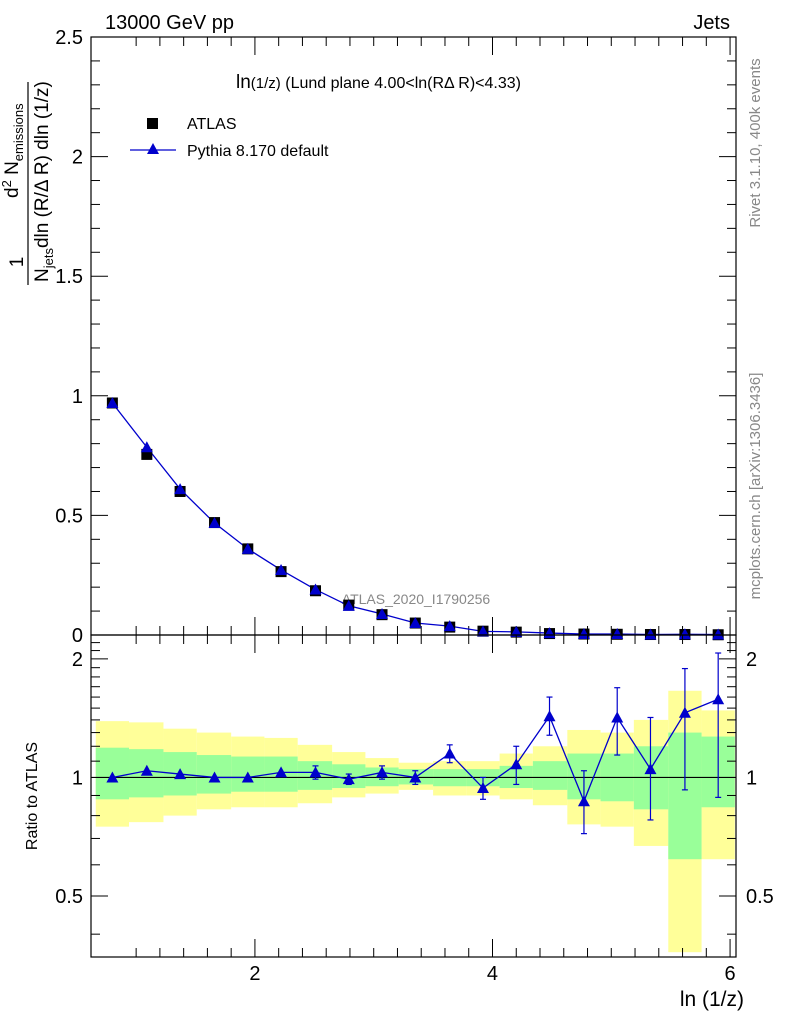 The image size is (786, 1024). What do you see at coordinates (44, 181) in the screenshot?
I see `svg-text: Njetsdln (R/Δ R) dln (1/z)` at bounding box center [44, 181].